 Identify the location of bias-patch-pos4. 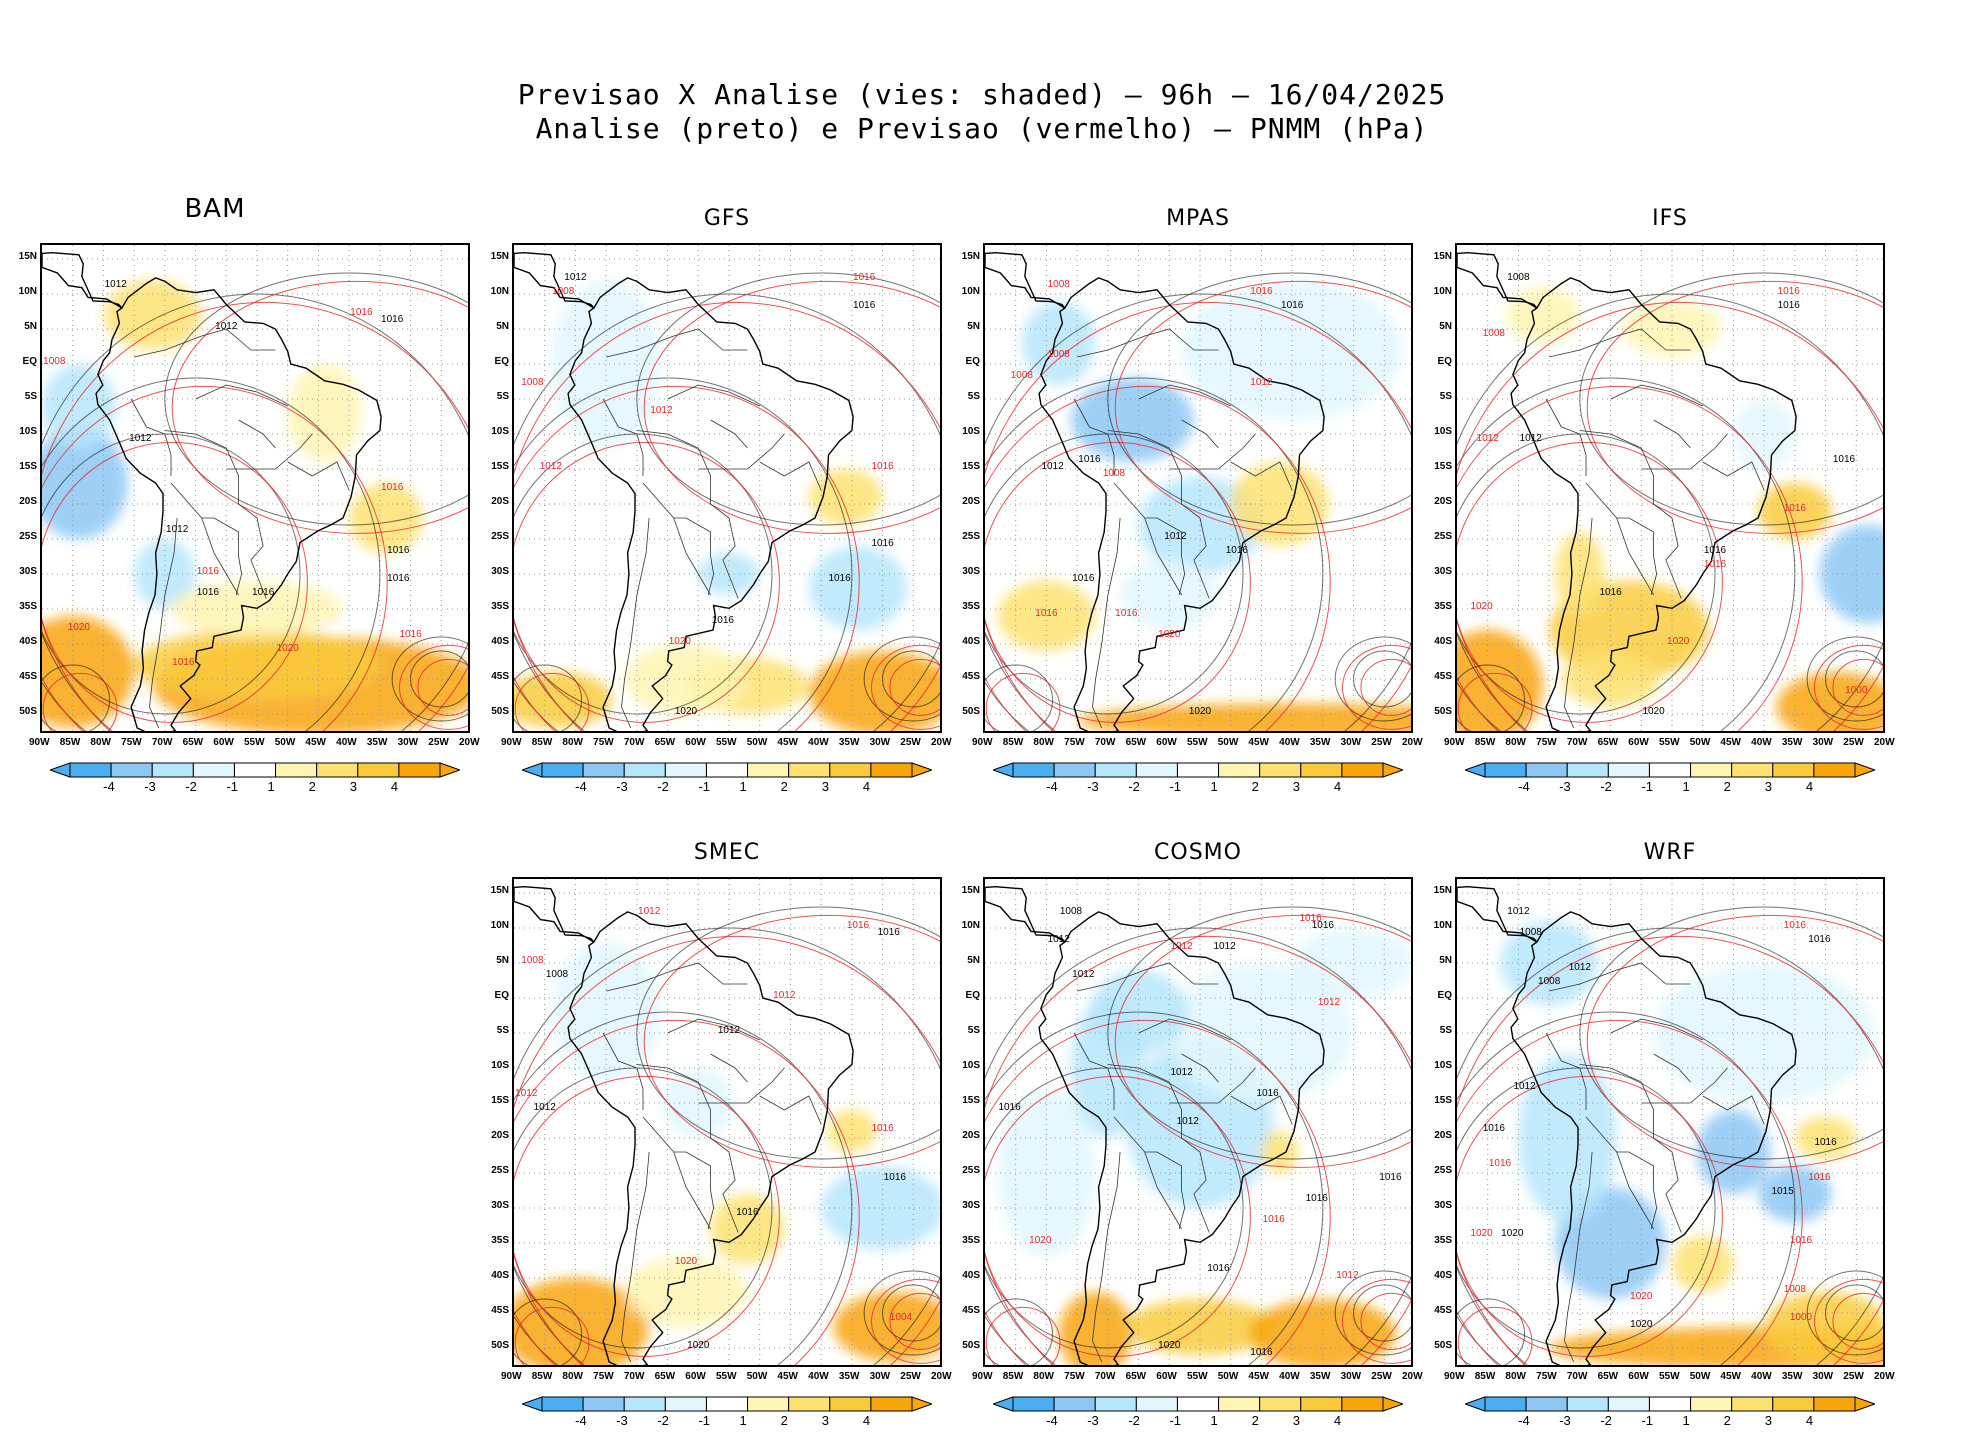
(1500, 680).